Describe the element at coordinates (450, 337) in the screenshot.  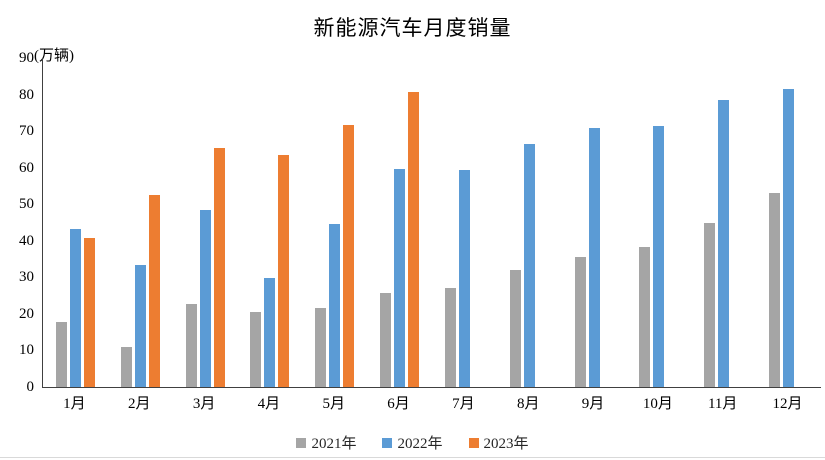
I see `bar-2021年-7月` at that location.